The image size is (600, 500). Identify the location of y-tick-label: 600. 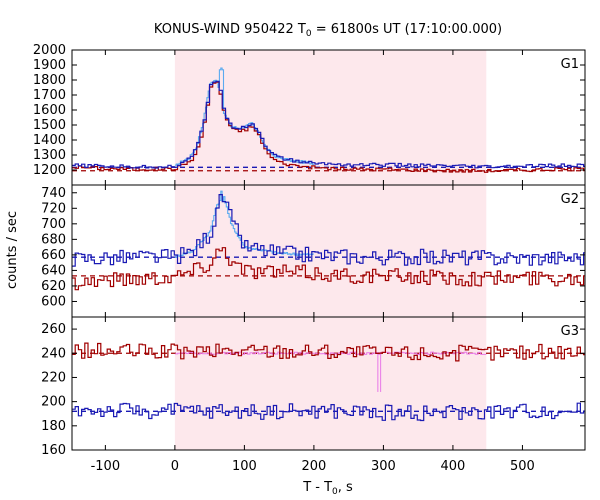
(53, 301).